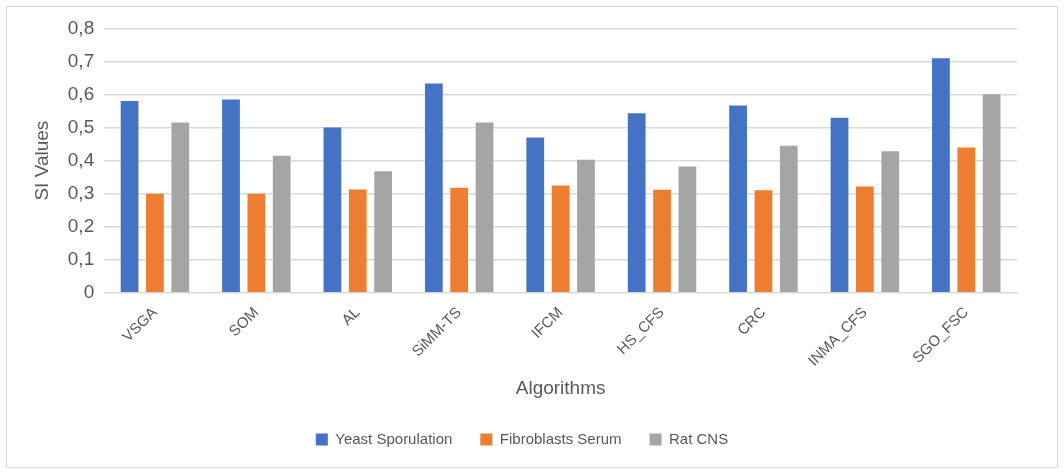 This screenshot has height=473, width=1064. What do you see at coordinates (81, 60) in the screenshot?
I see `y-tick-label: 0,7` at bounding box center [81, 60].